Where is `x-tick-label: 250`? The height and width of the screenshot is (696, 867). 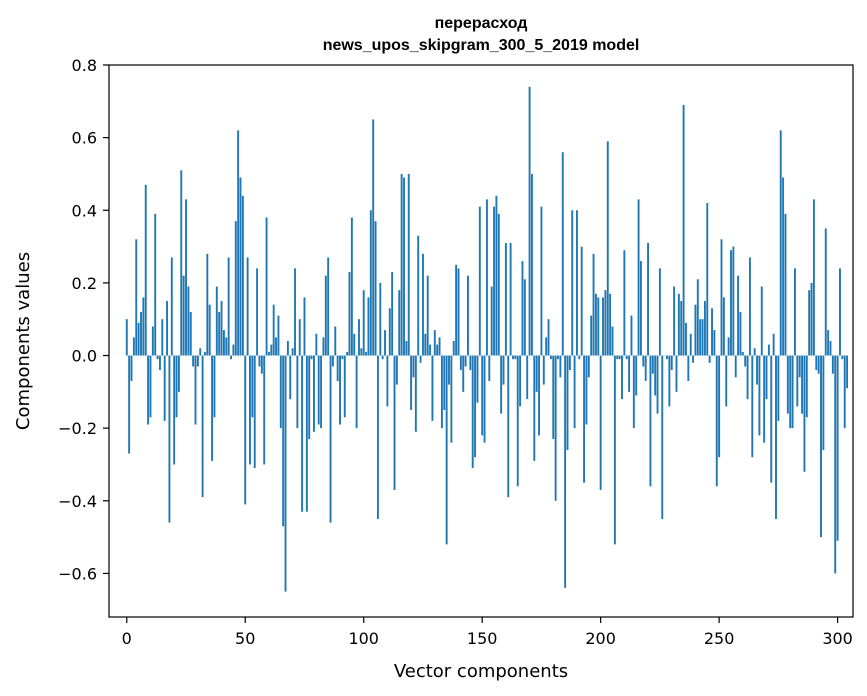
x-tick-label: 250 is located at coordinates (719, 638).